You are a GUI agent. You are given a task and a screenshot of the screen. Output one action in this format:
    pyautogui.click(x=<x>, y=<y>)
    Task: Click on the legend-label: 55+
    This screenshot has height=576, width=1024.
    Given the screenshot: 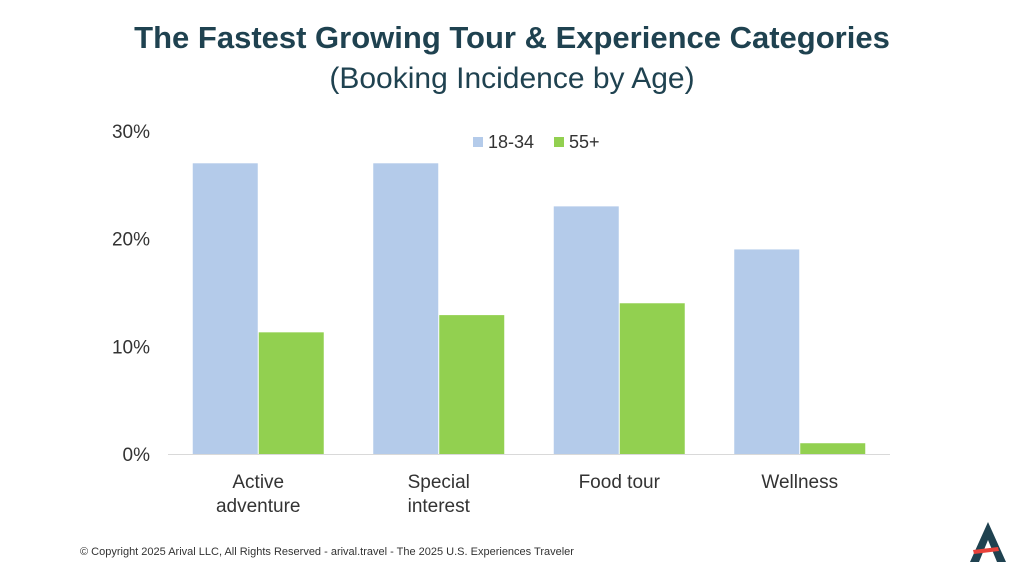 What is the action you would take?
    pyautogui.click(x=584, y=142)
    